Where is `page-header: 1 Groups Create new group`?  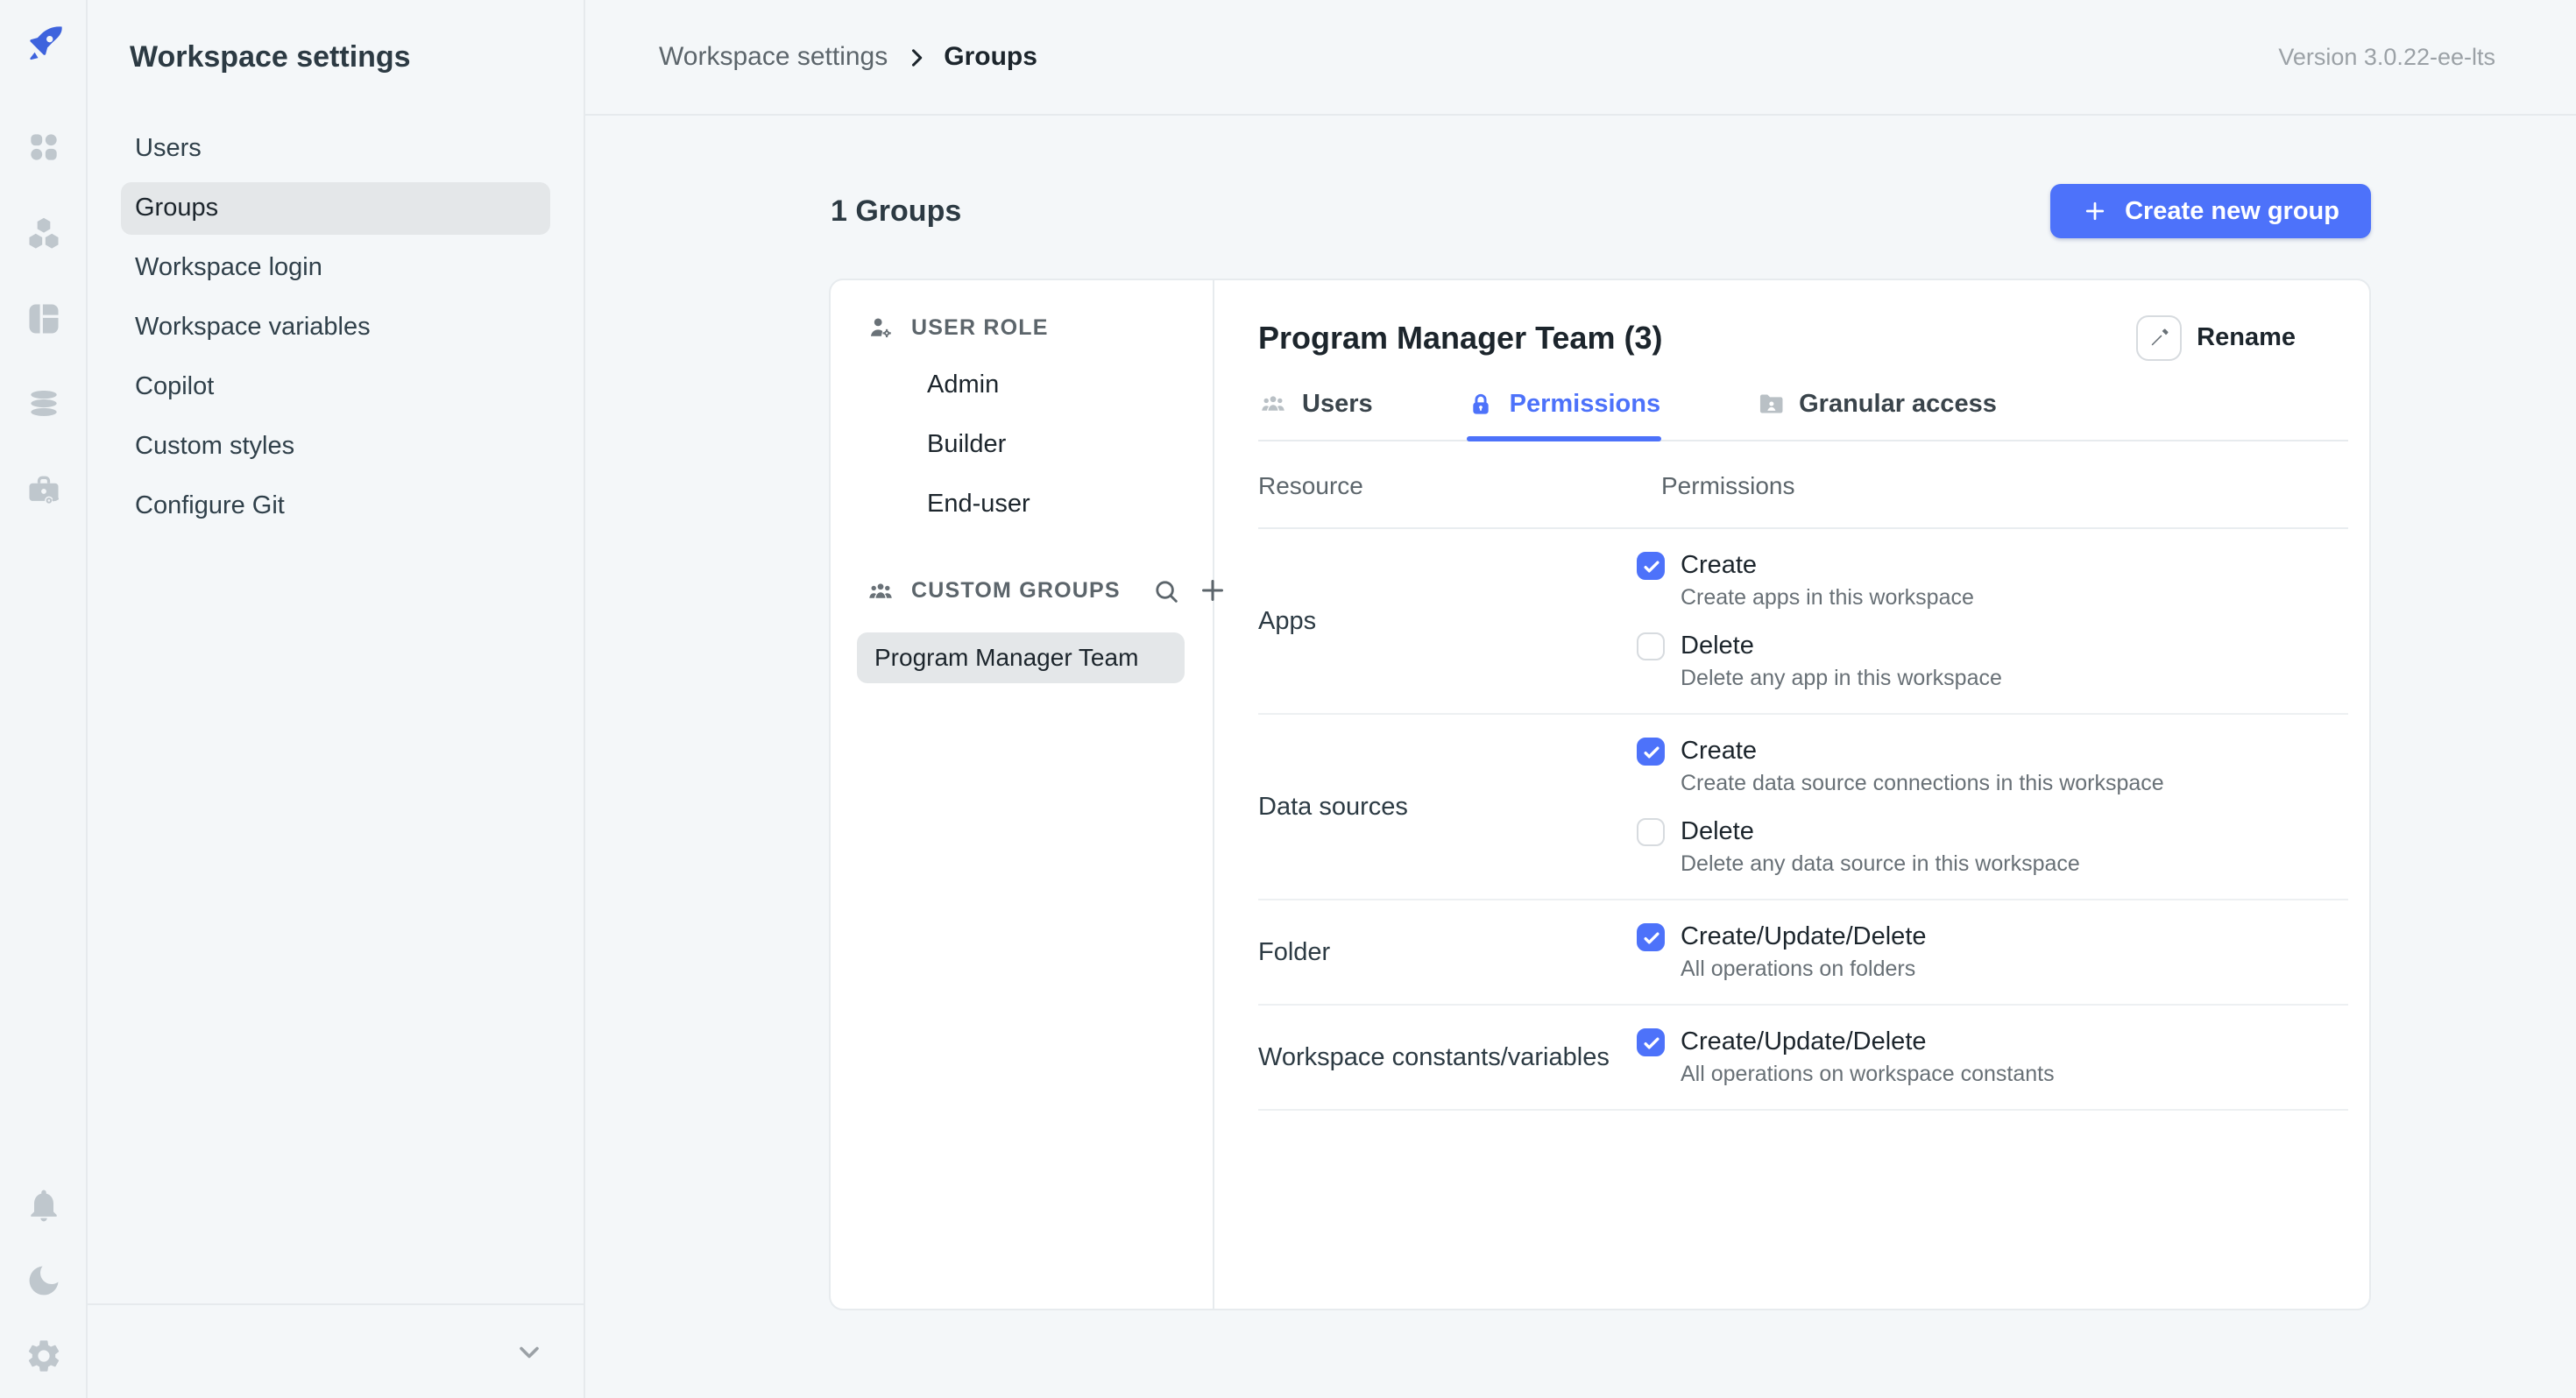 page-header: 1 Groups Create new group is located at coordinates (1601, 211).